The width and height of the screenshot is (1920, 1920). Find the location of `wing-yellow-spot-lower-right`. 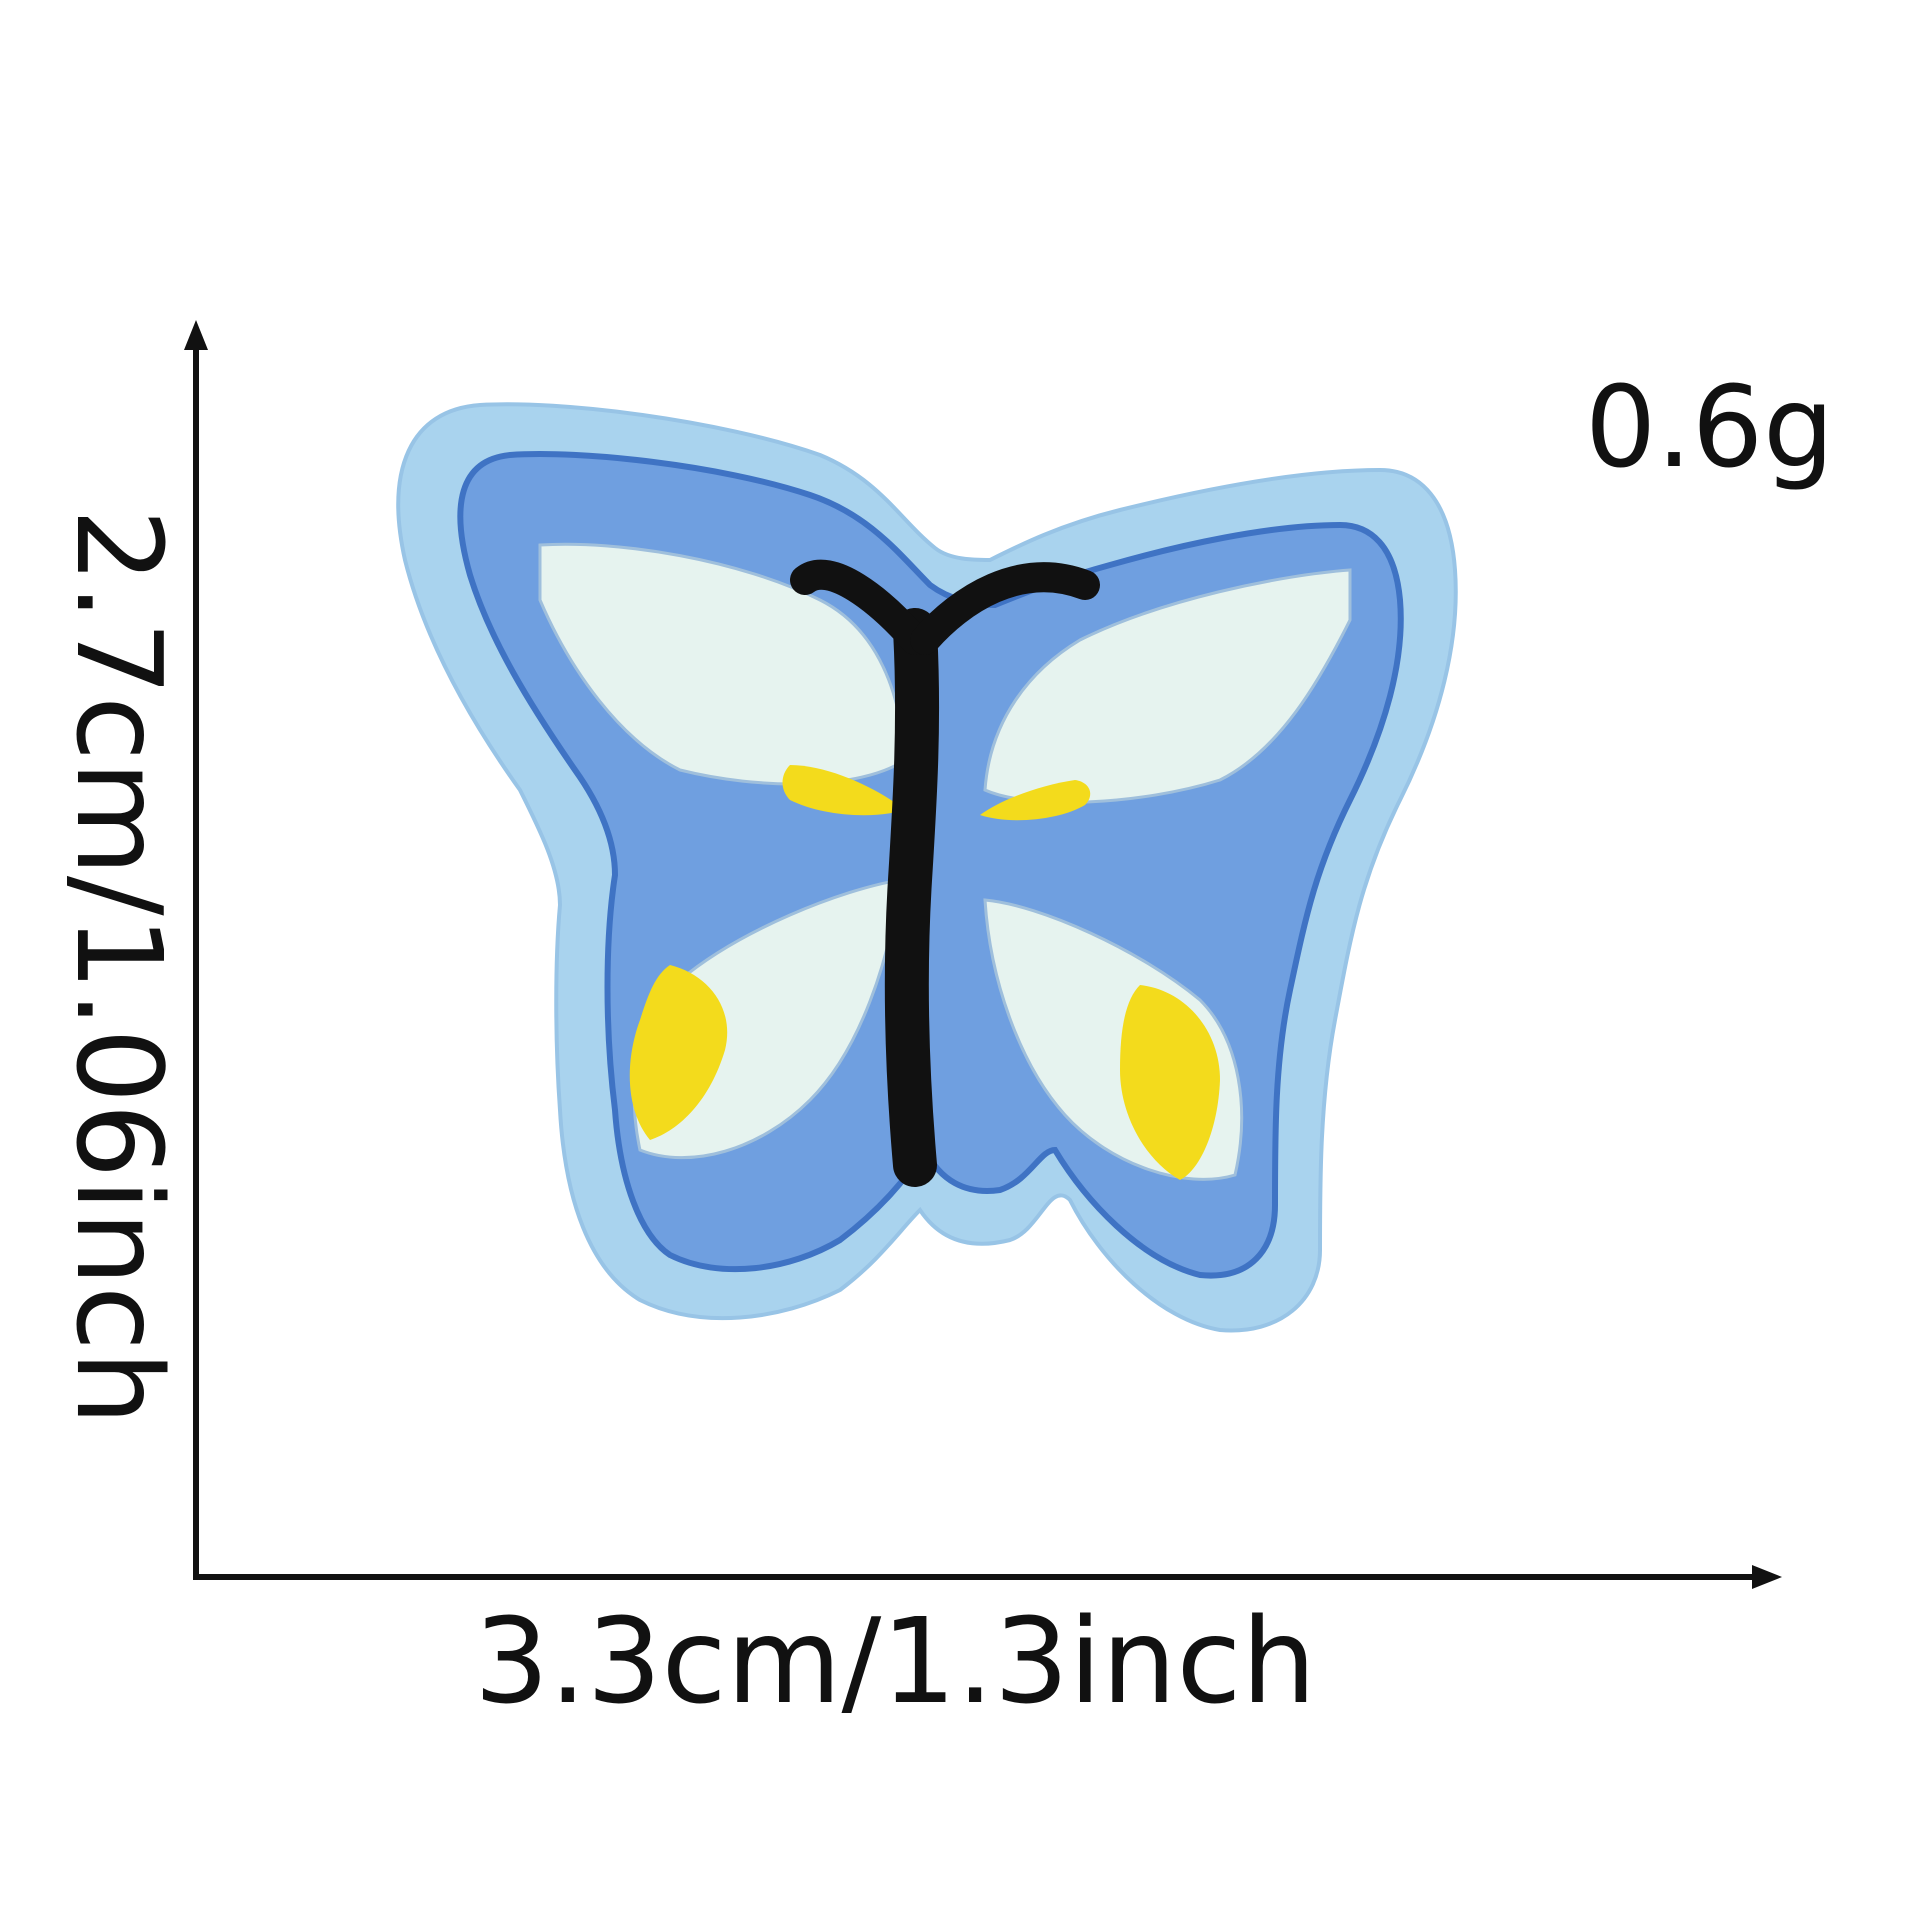

wing-yellow-spot-lower-right is located at coordinates (1170, 1082).